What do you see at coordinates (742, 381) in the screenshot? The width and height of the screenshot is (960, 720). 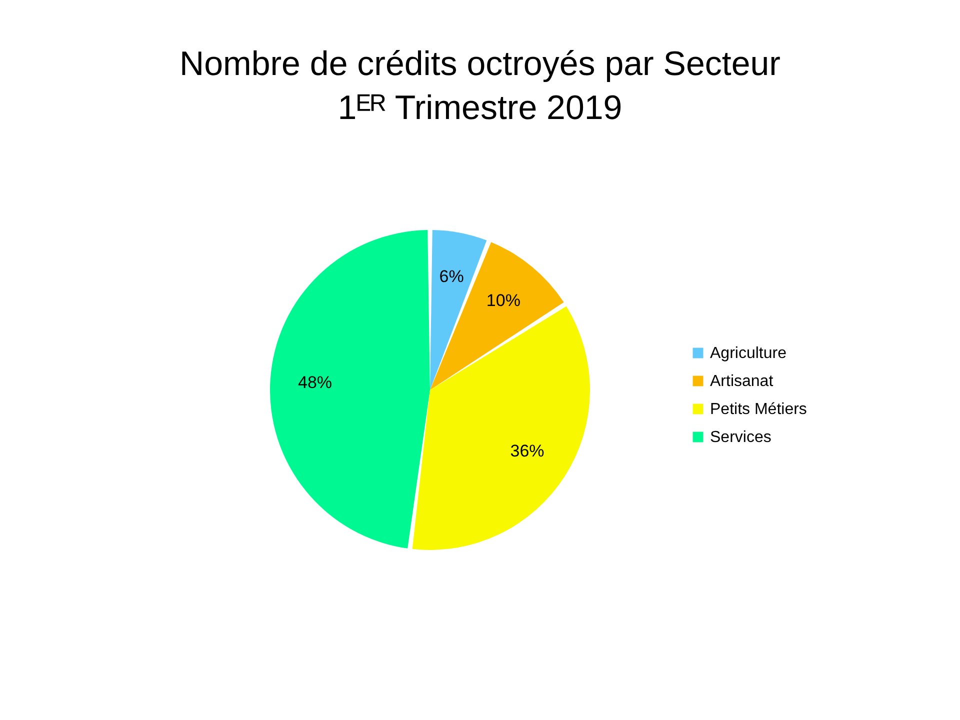 I see `legend-label: Artisanat` at bounding box center [742, 381].